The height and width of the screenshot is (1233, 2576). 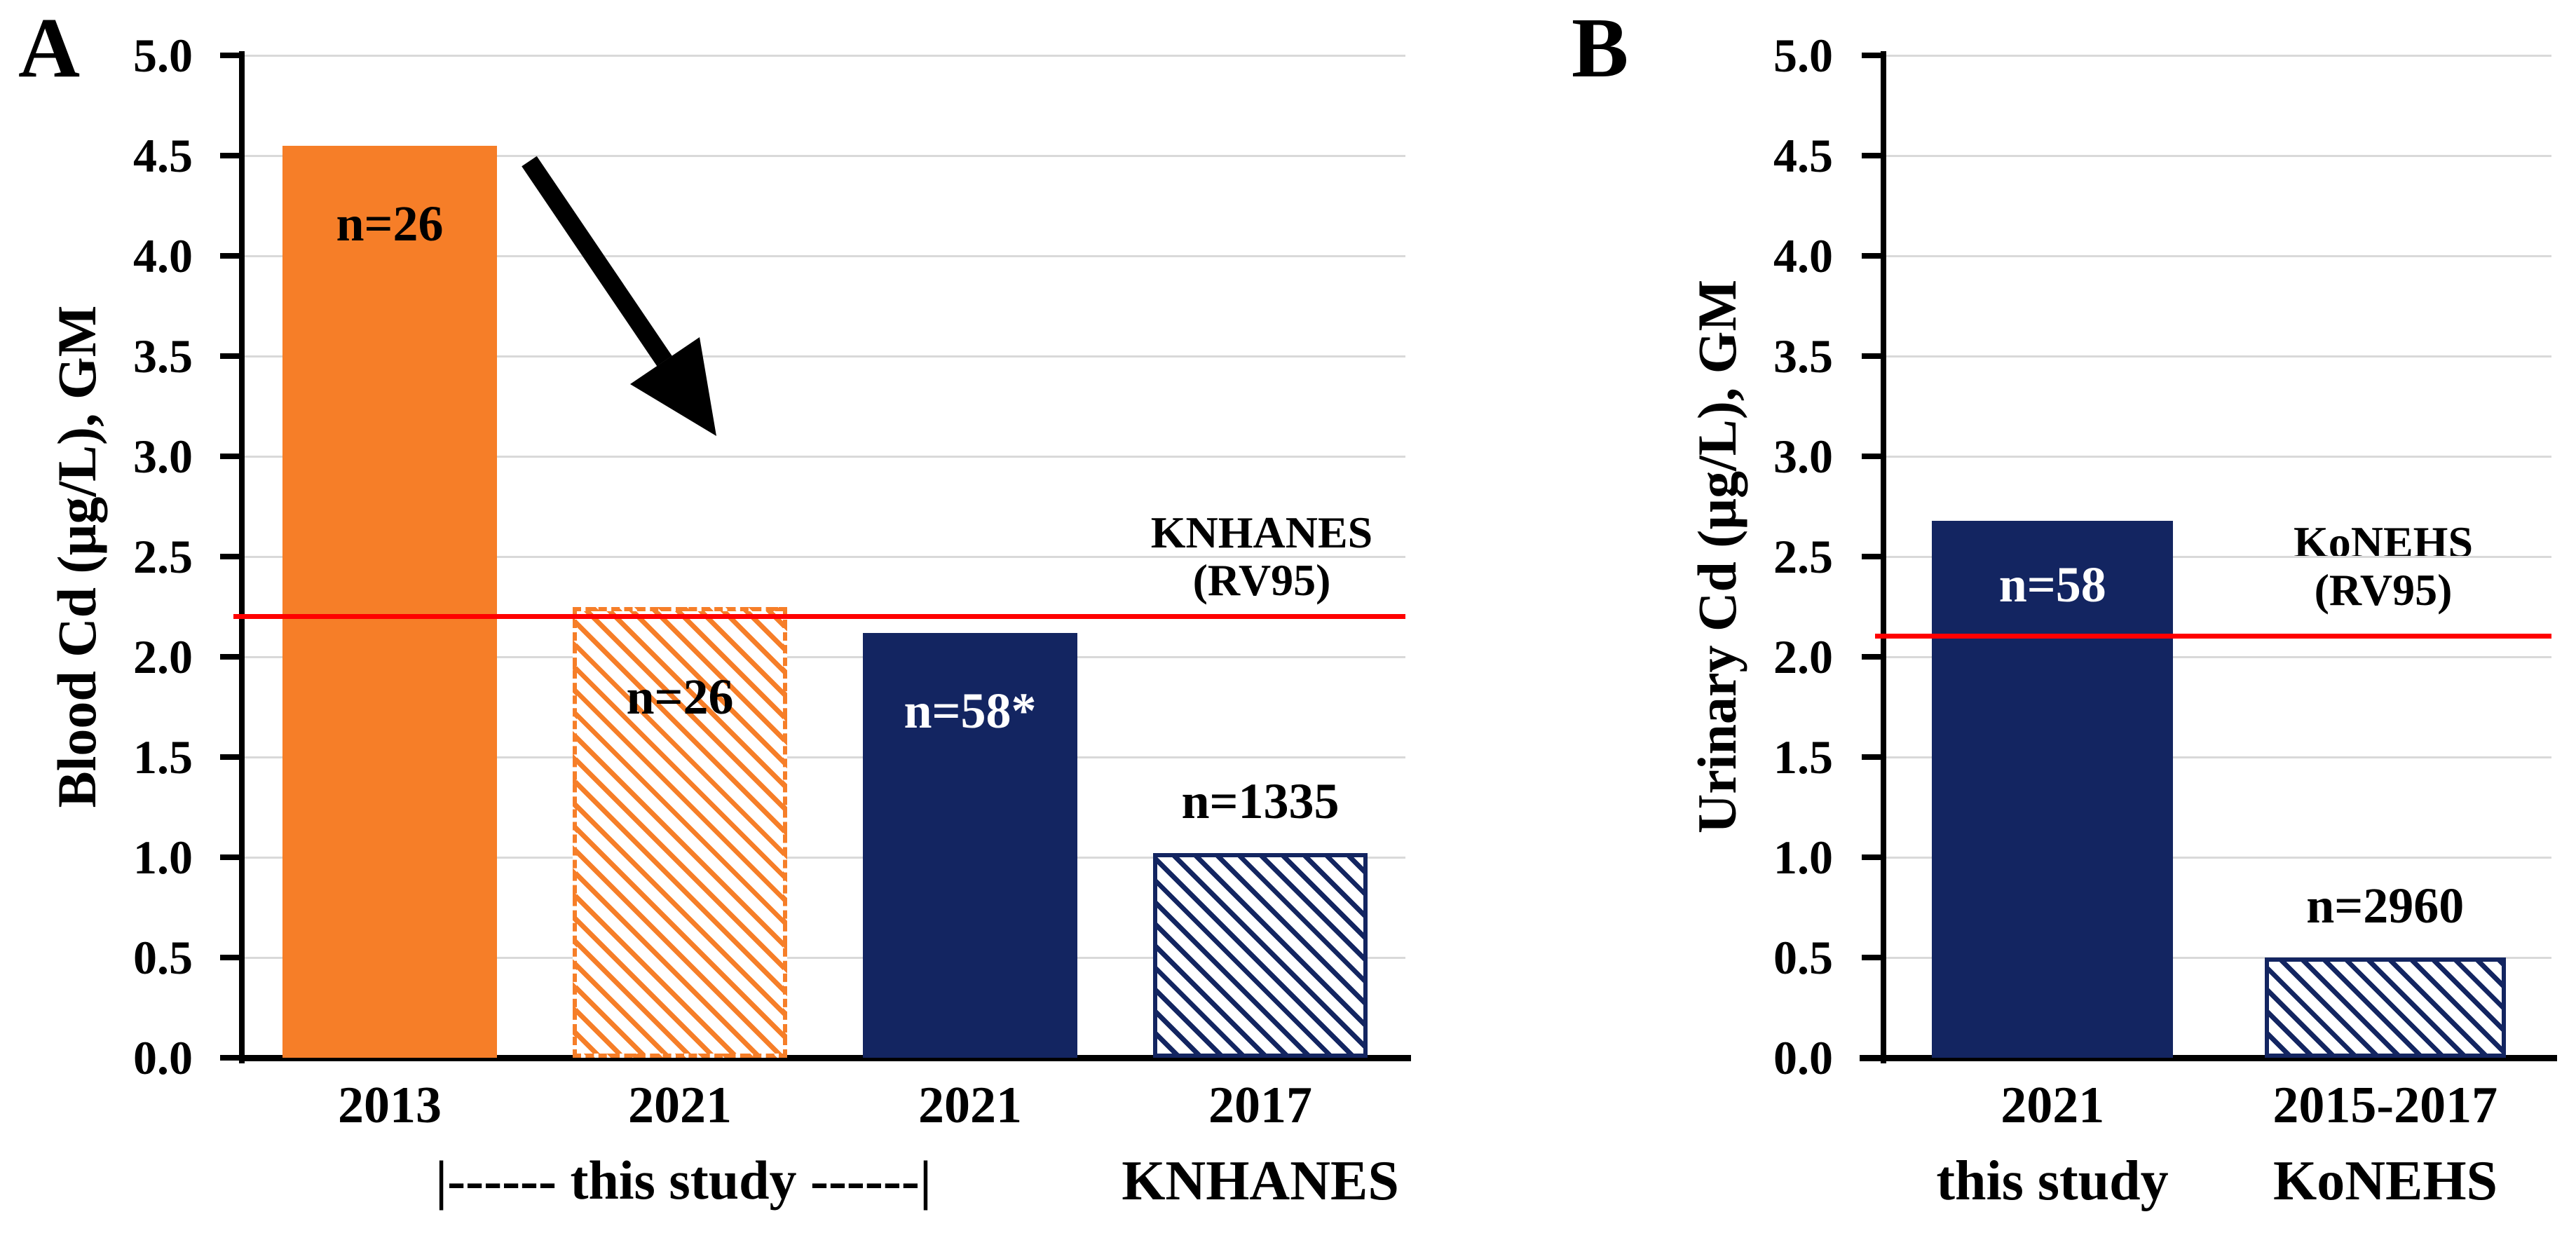 I want to click on bar-count-label: n=58*, so click(x=971, y=711).